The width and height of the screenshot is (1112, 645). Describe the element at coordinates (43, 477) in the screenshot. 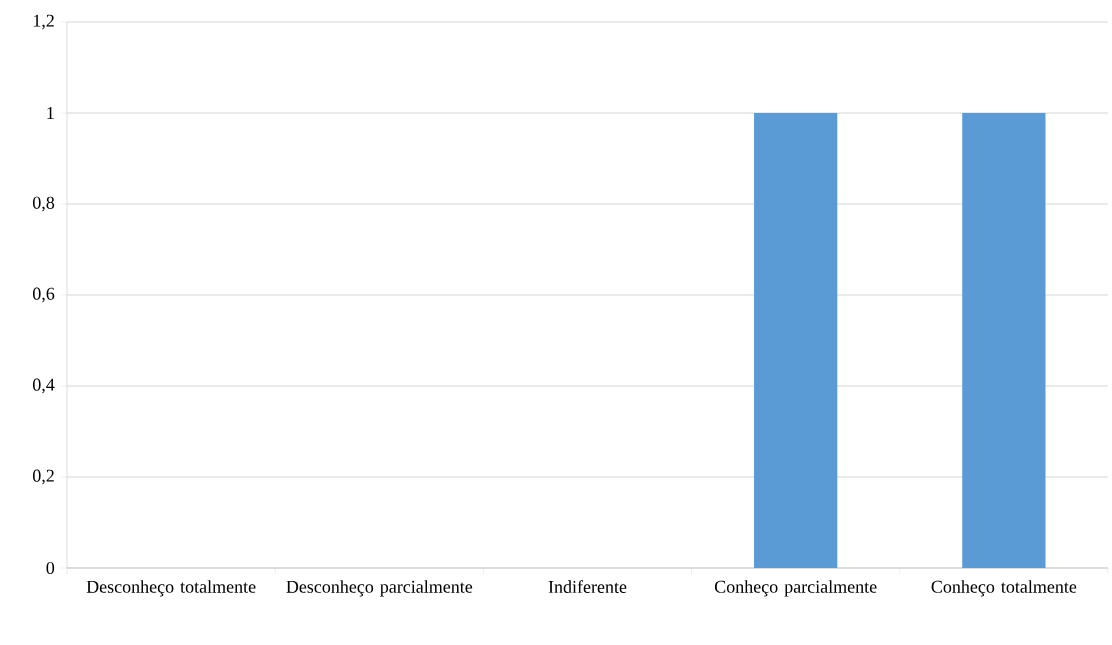

I see `y-tick-label: 0,2` at that location.